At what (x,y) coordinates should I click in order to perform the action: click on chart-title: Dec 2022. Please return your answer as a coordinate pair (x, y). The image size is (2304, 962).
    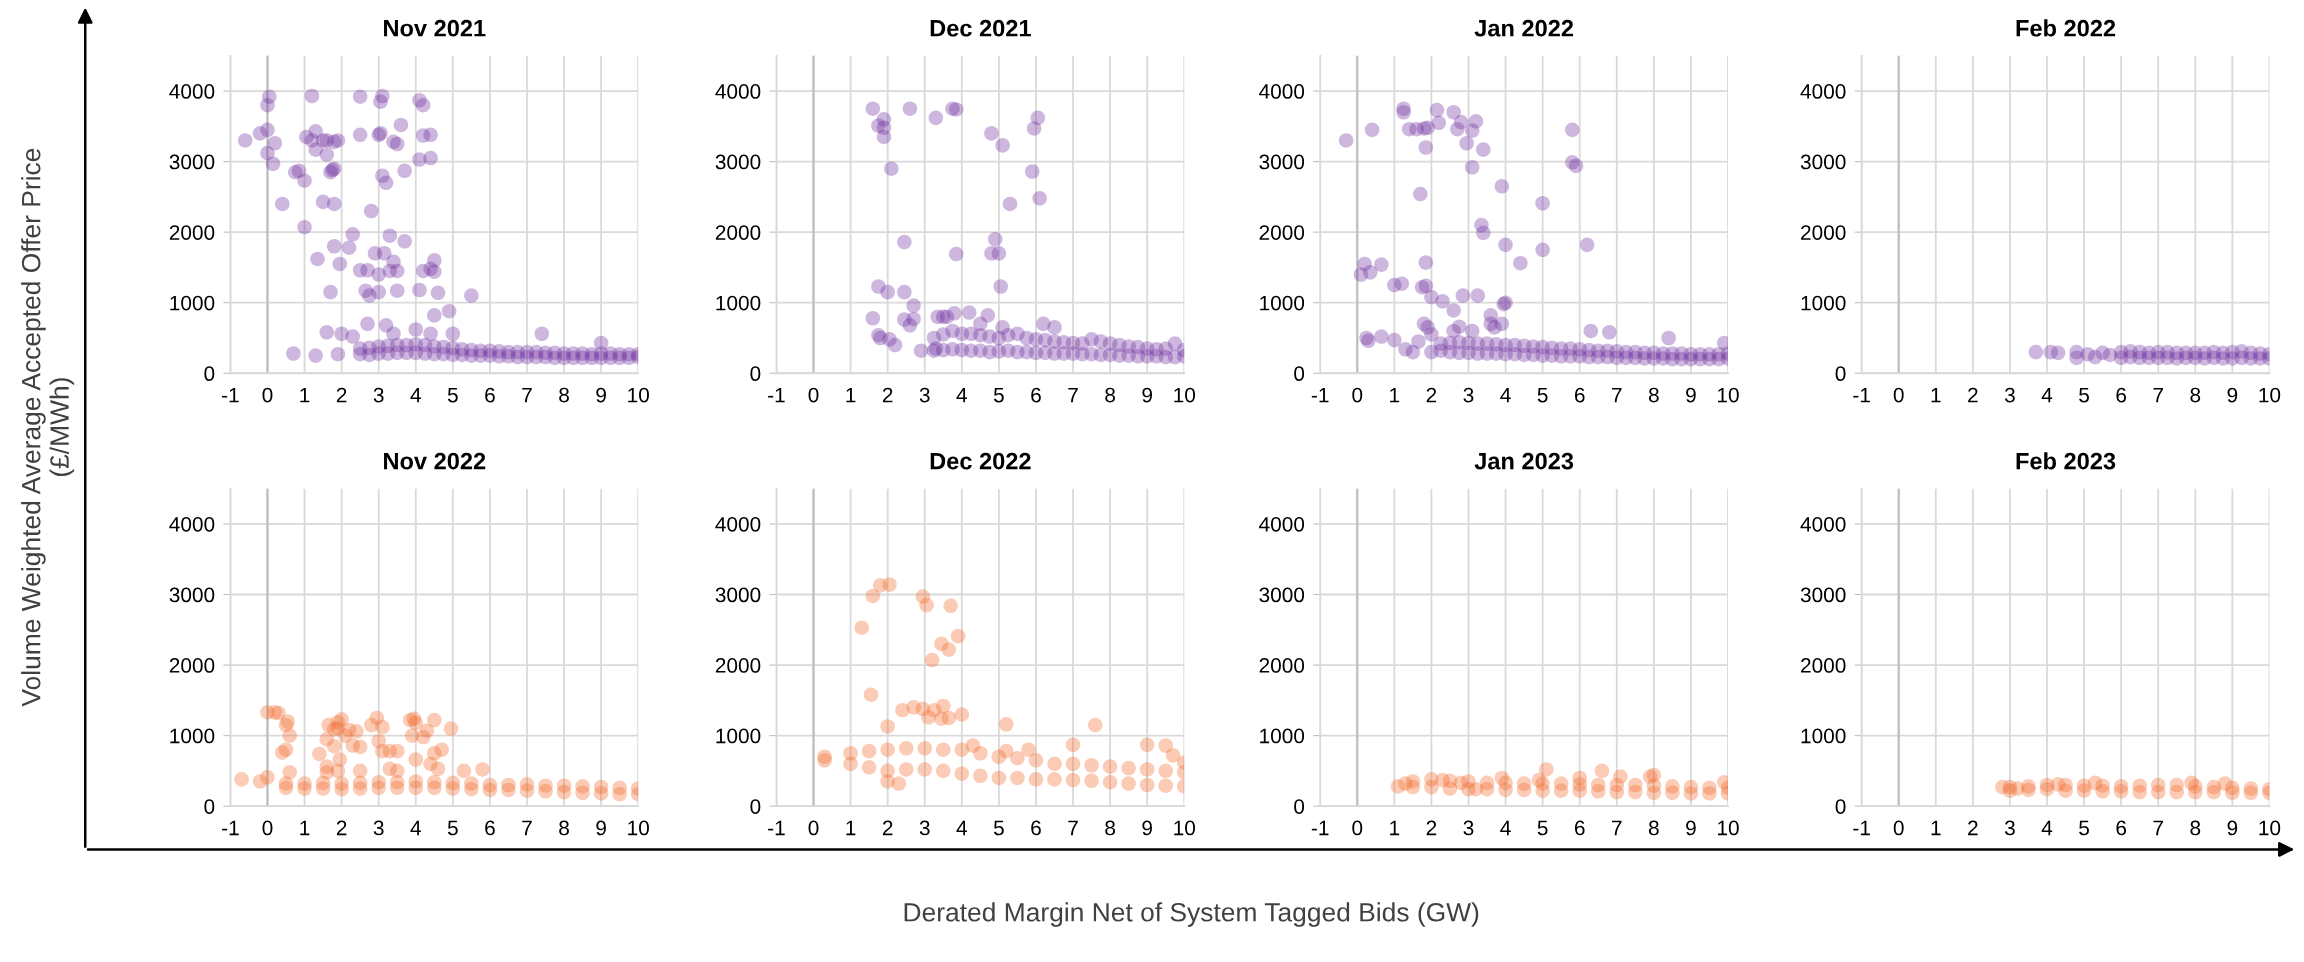
    Looking at the image, I should click on (980, 461).